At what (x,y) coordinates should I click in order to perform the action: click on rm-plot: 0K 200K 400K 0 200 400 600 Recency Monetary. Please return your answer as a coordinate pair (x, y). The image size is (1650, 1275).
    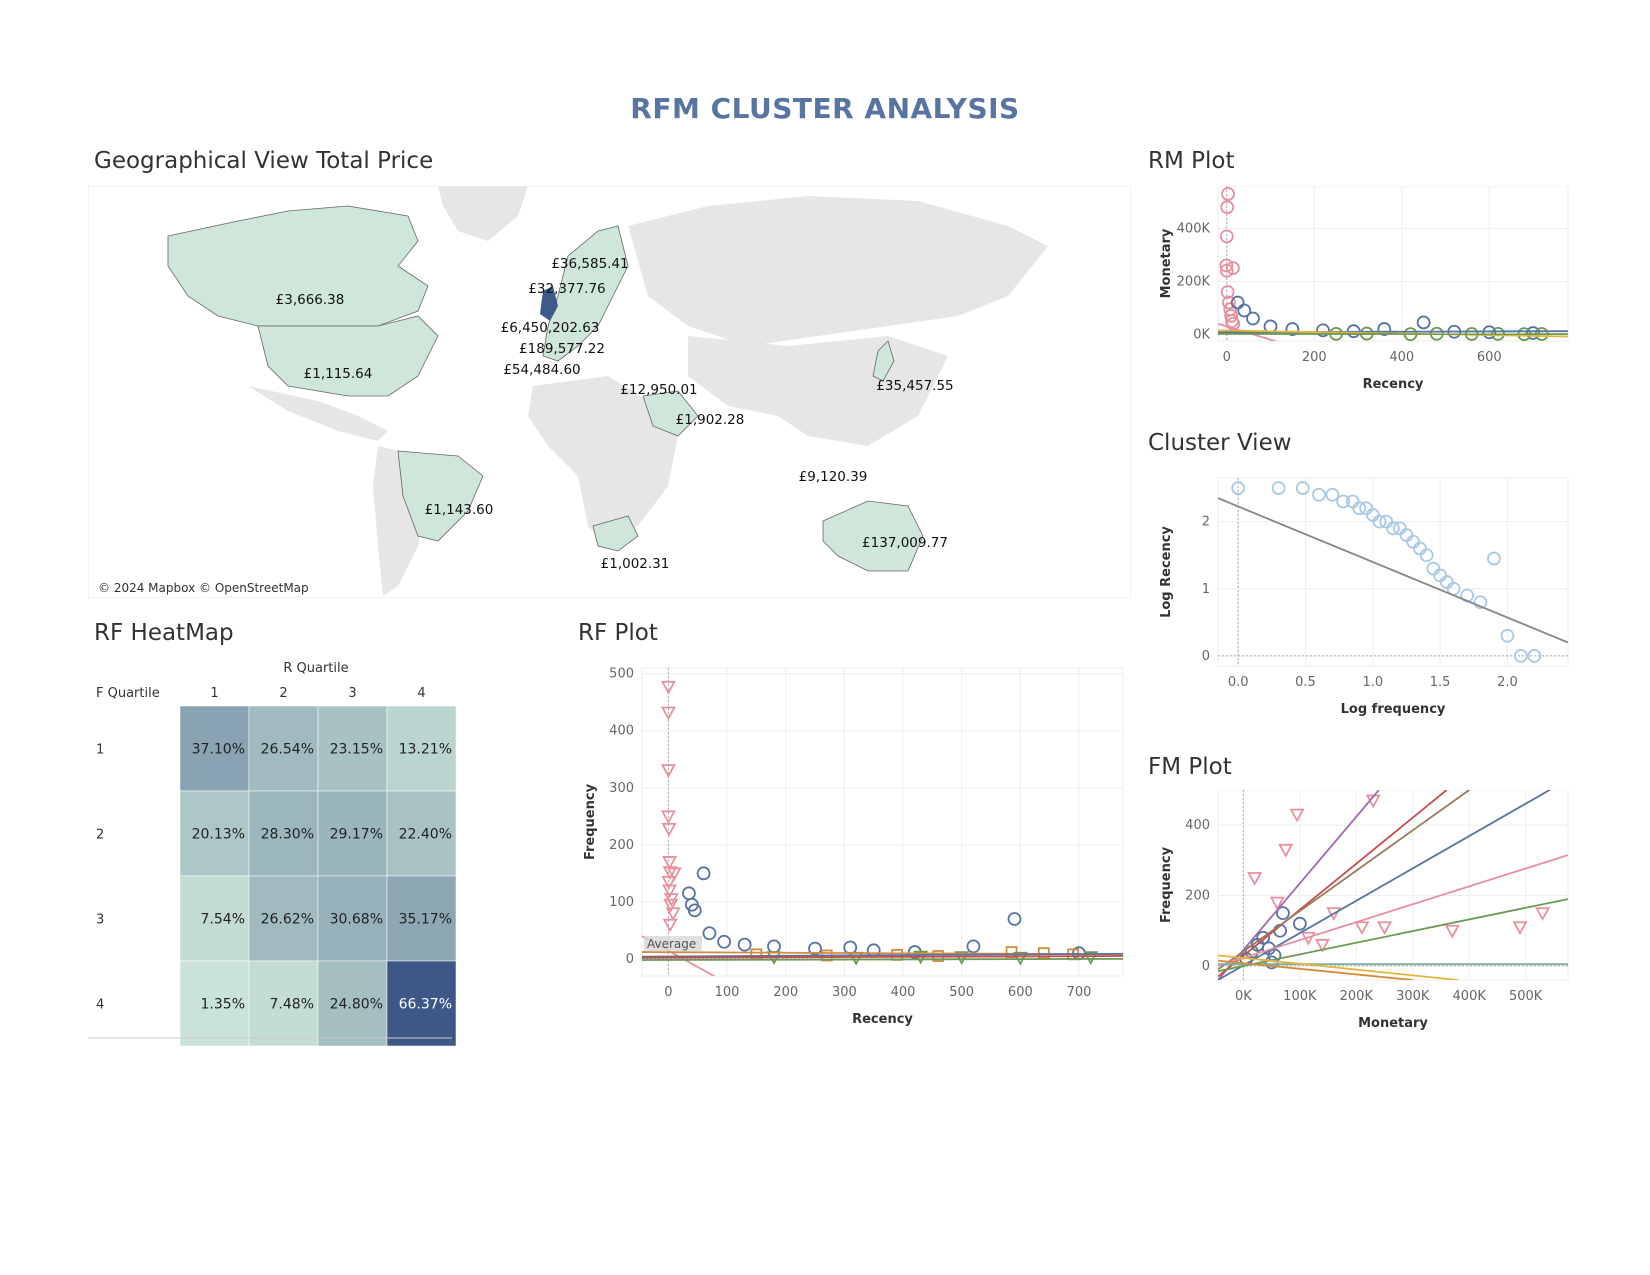
    Looking at the image, I should click on (1363, 295).